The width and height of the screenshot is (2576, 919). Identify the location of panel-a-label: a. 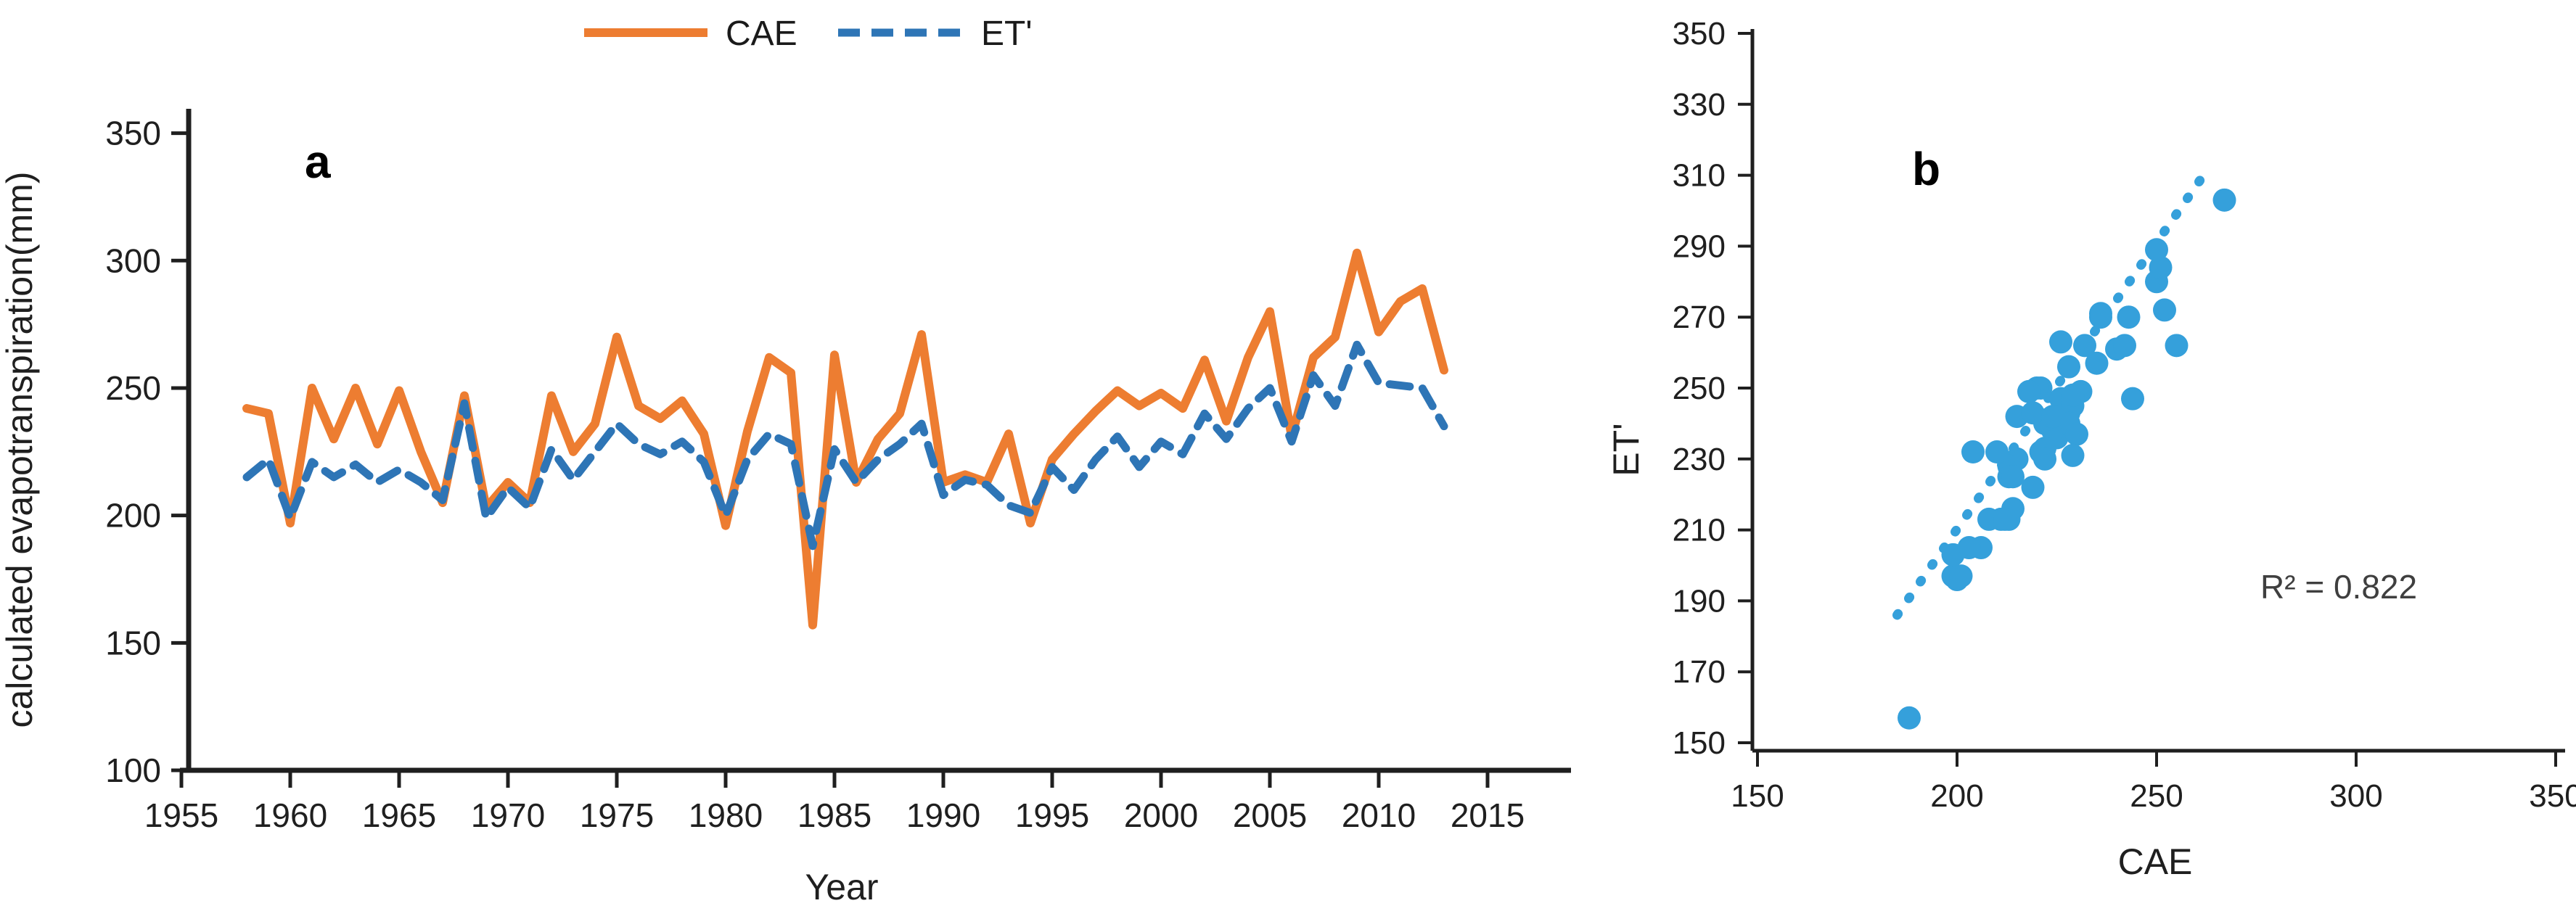
(318, 162).